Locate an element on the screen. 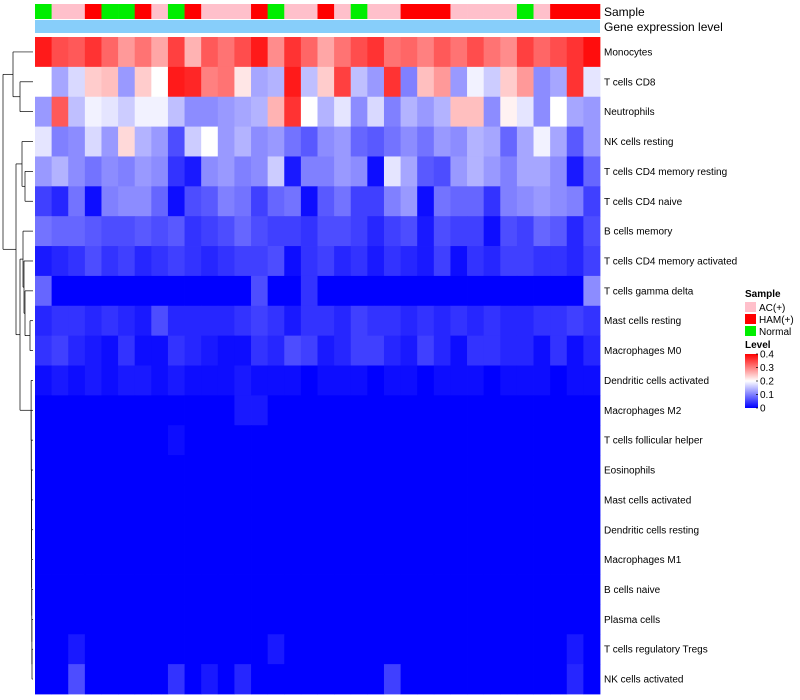 Image resolution: width=800 pixels, height=700 pixels. legend-level-title: Level is located at coordinates (758, 345).